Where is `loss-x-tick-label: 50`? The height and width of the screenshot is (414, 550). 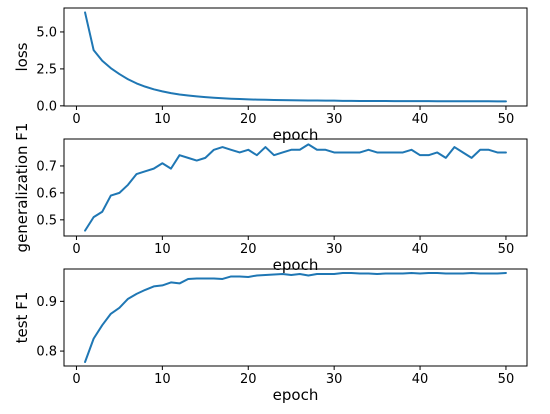
loss-x-tick-label: 50 is located at coordinates (506, 119).